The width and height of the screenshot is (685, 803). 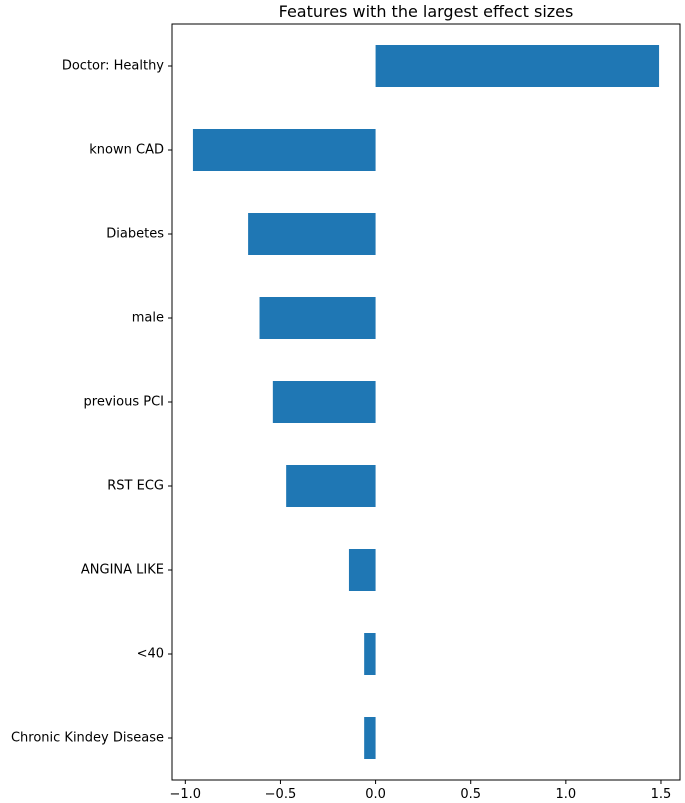 What do you see at coordinates (470, 794) in the screenshot?
I see `x-tick-label: 0.5` at bounding box center [470, 794].